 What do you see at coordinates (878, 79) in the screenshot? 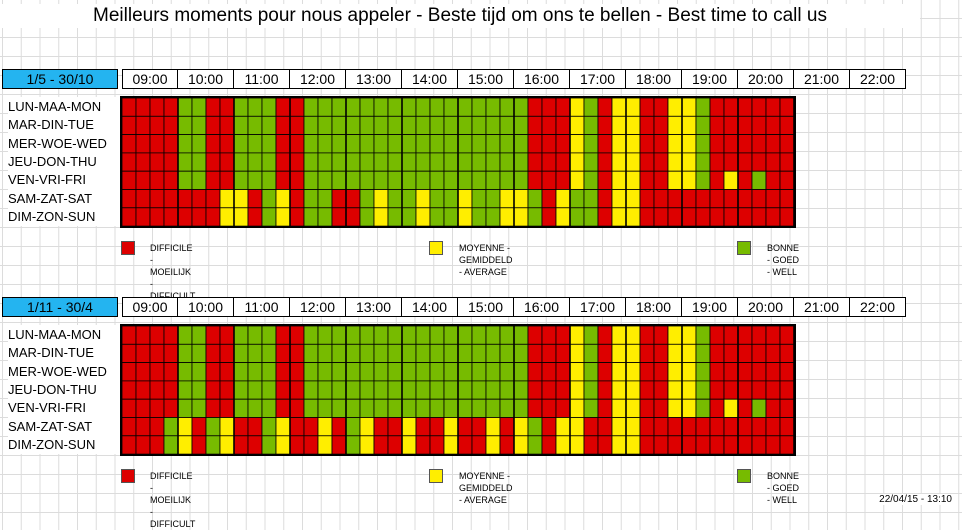
I see `hour-label: 22:00` at bounding box center [878, 79].